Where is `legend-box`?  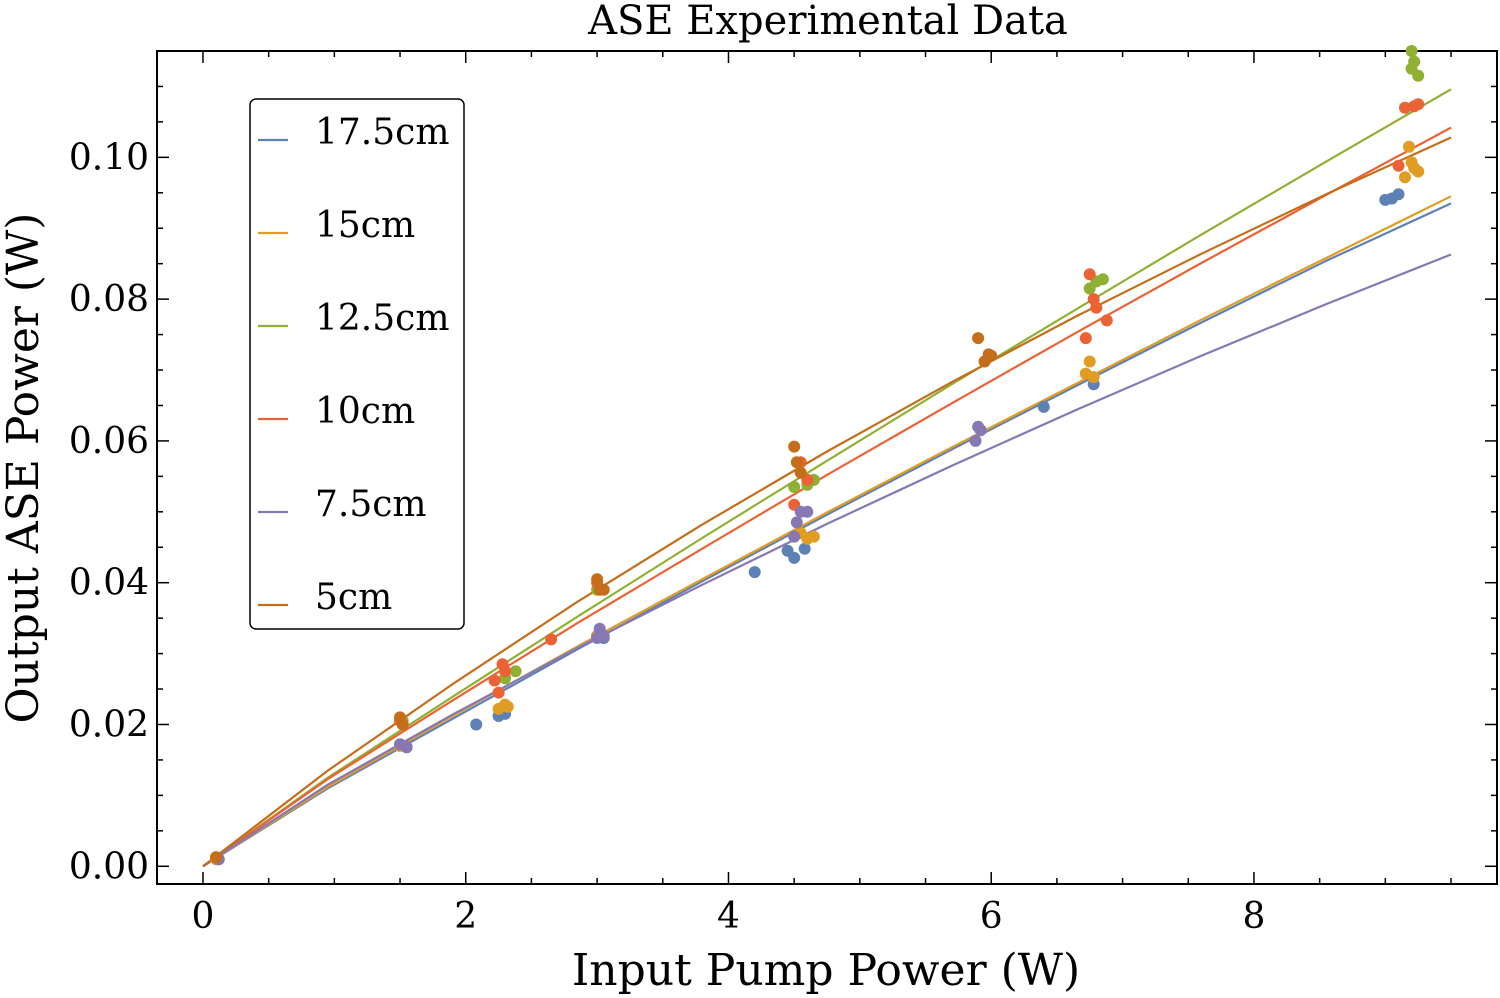
legend-box is located at coordinates (357, 364).